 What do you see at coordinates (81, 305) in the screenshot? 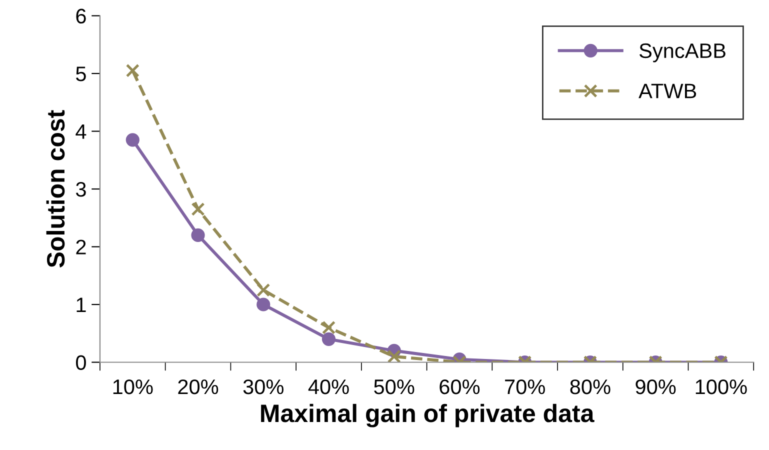
I see `y-tick-label: 1` at bounding box center [81, 305].